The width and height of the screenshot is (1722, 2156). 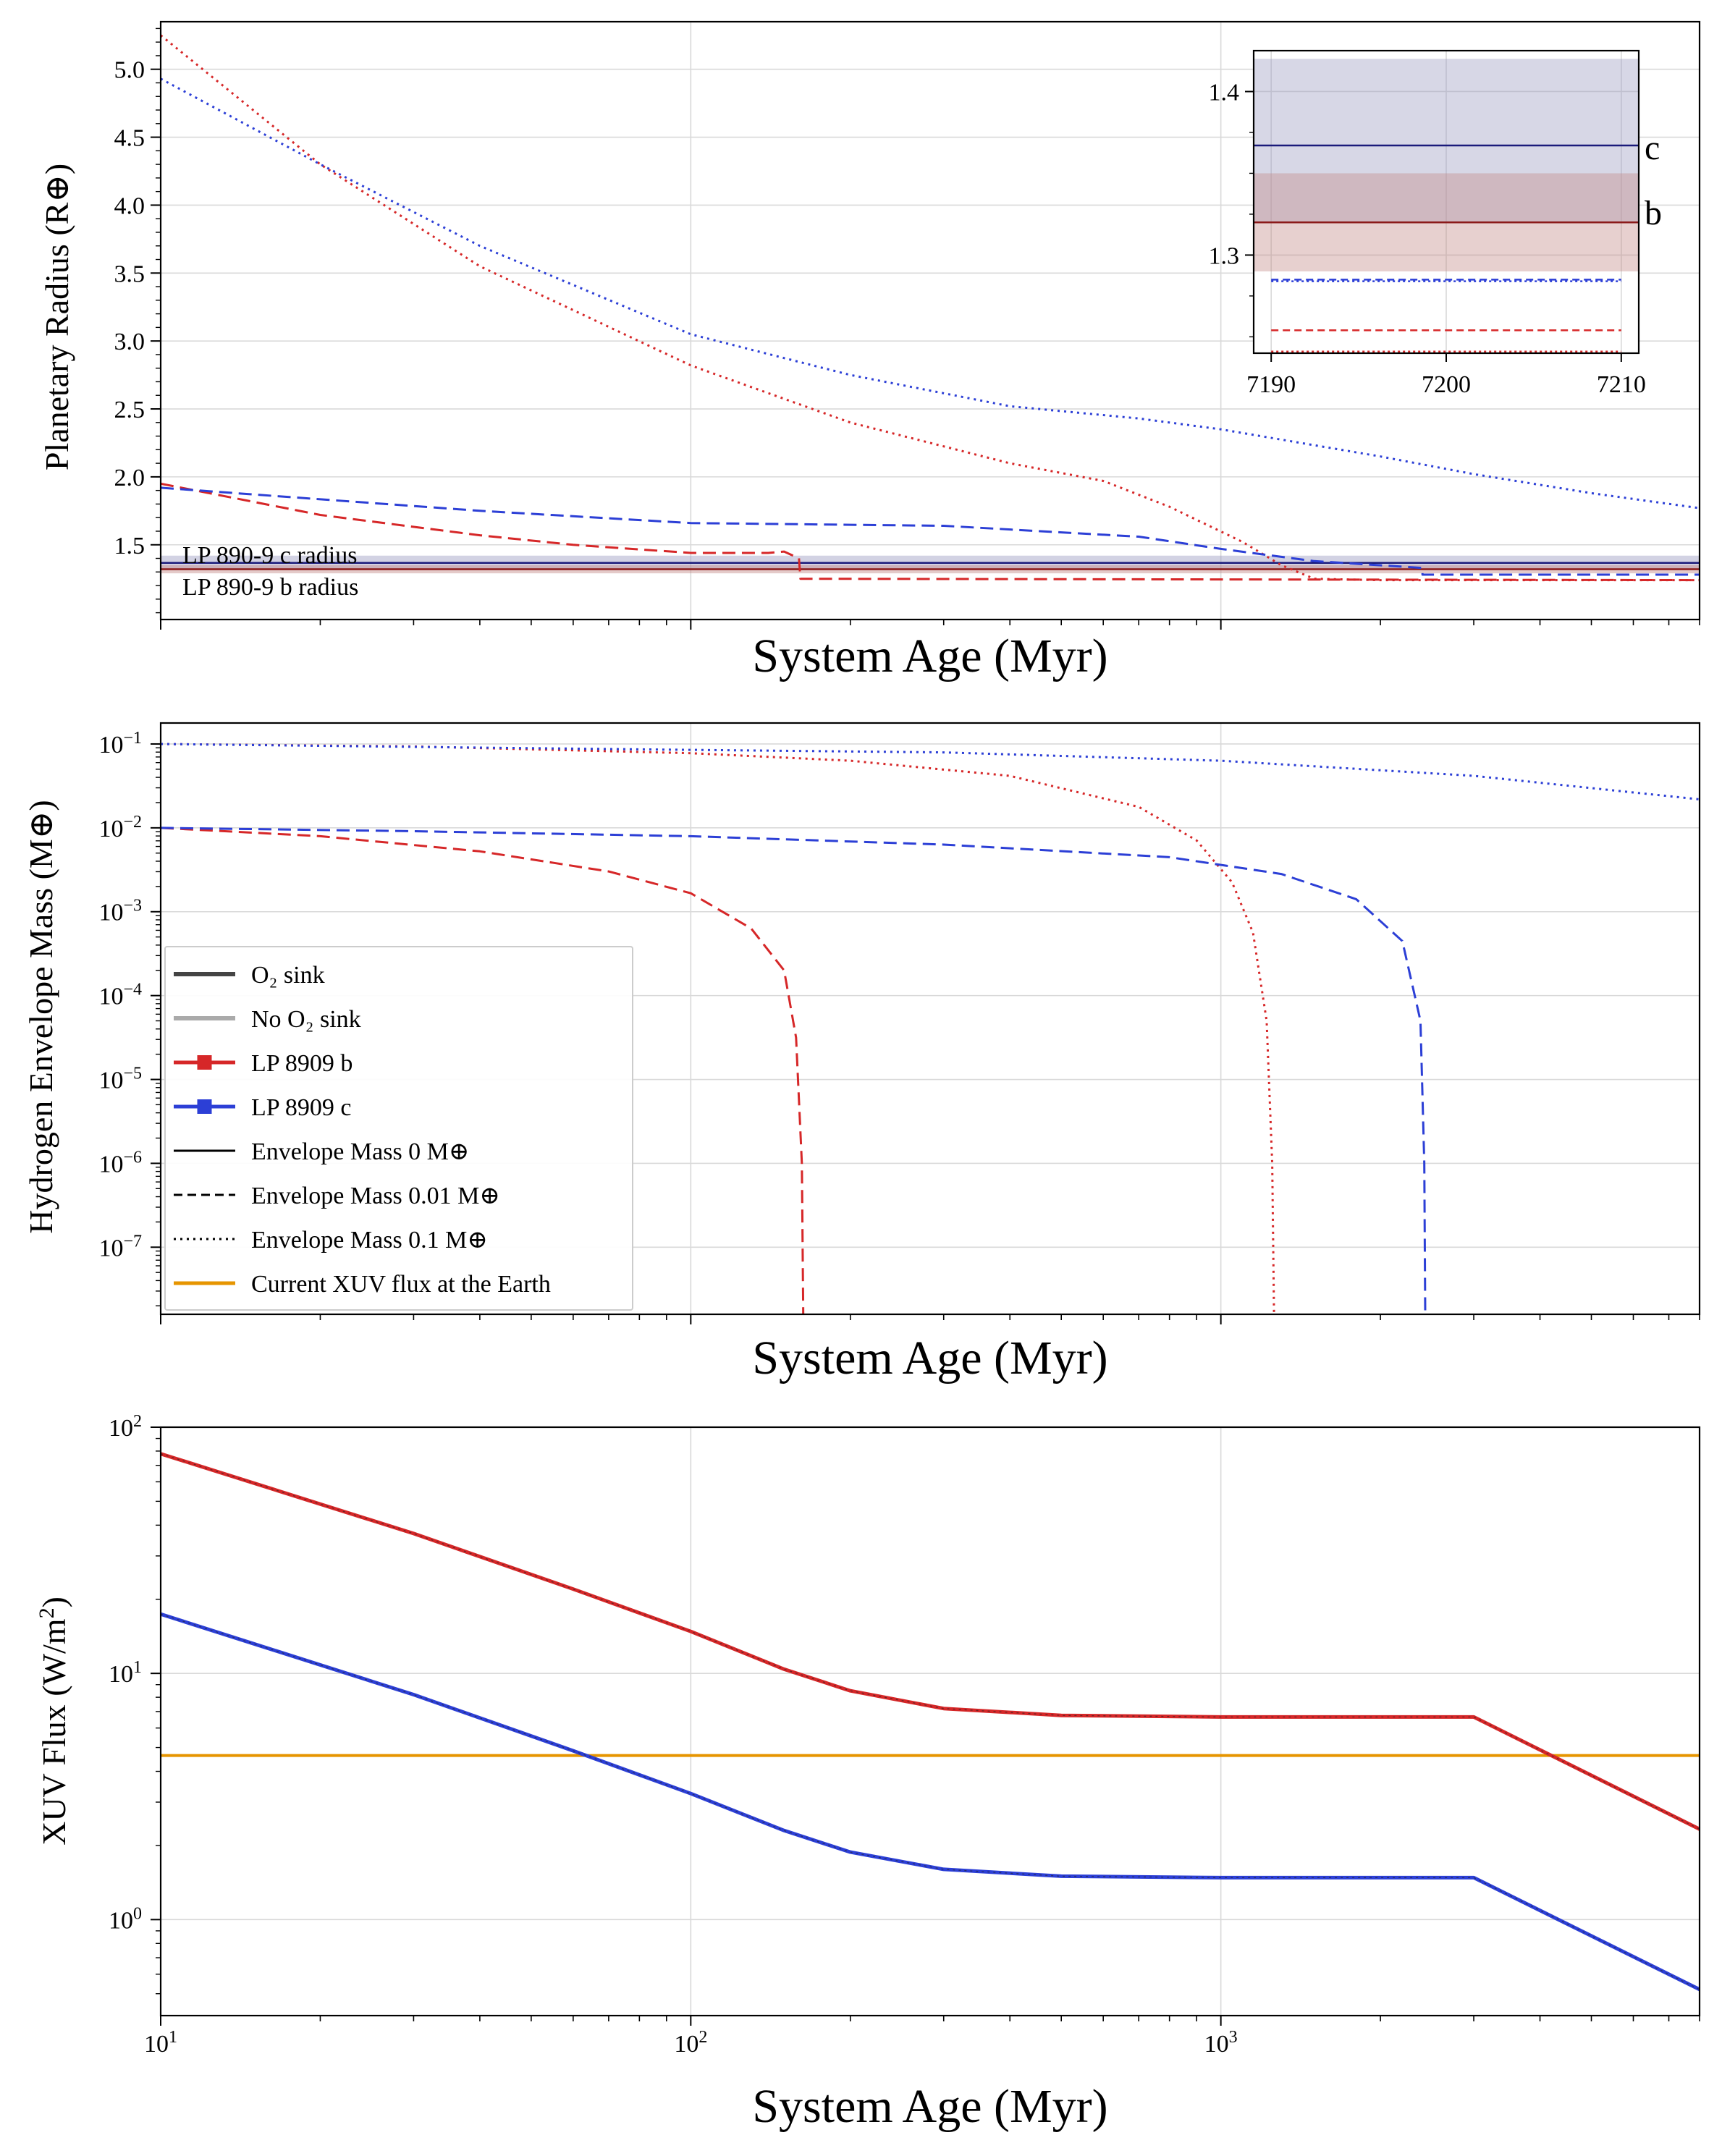 I want to click on inset-ticks: 7190 7200 7210 1.3 1.4, so click(x=1427, y=239).